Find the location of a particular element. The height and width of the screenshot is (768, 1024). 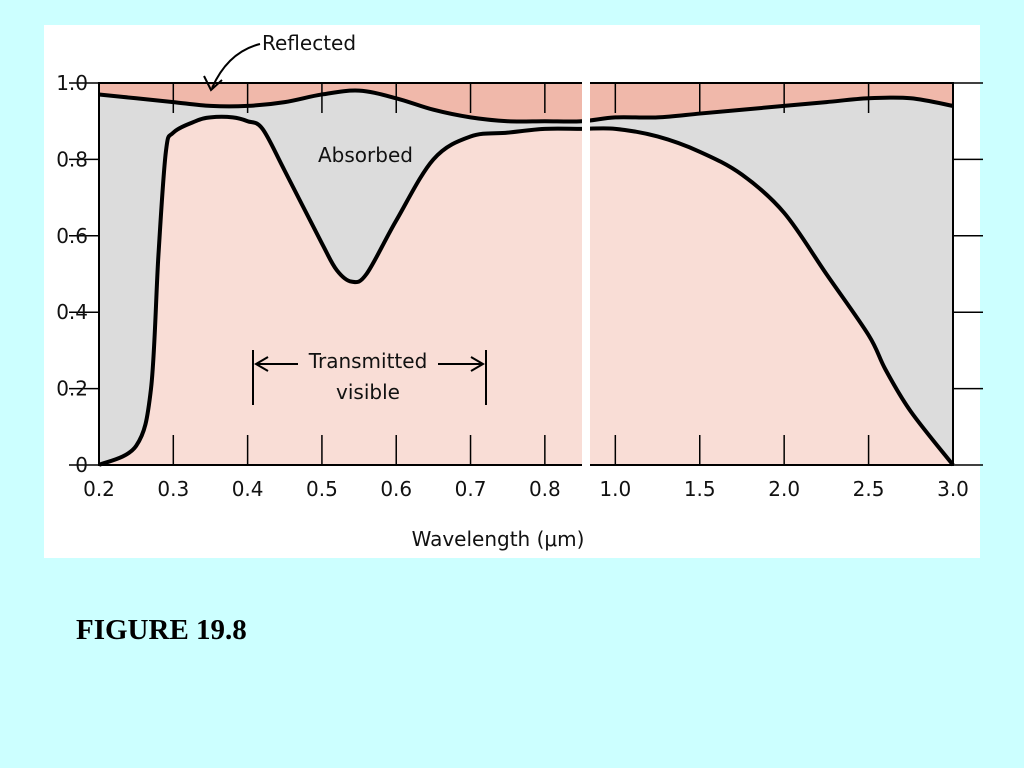

x-tick-label: 2.5 is located at coordinates (869, 489).